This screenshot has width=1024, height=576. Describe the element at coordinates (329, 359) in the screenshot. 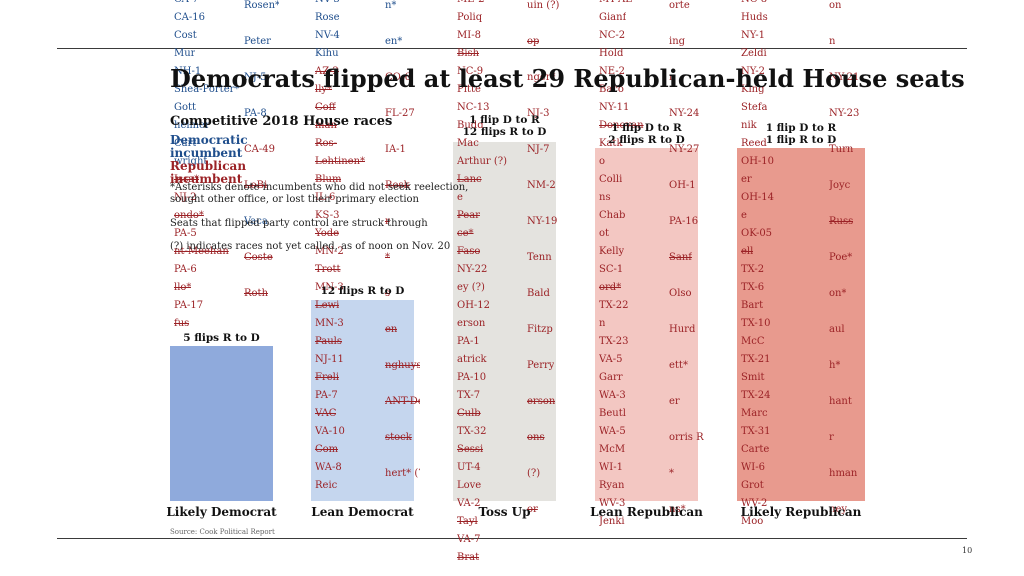

I see `seat-label: NJ-11` at that location.